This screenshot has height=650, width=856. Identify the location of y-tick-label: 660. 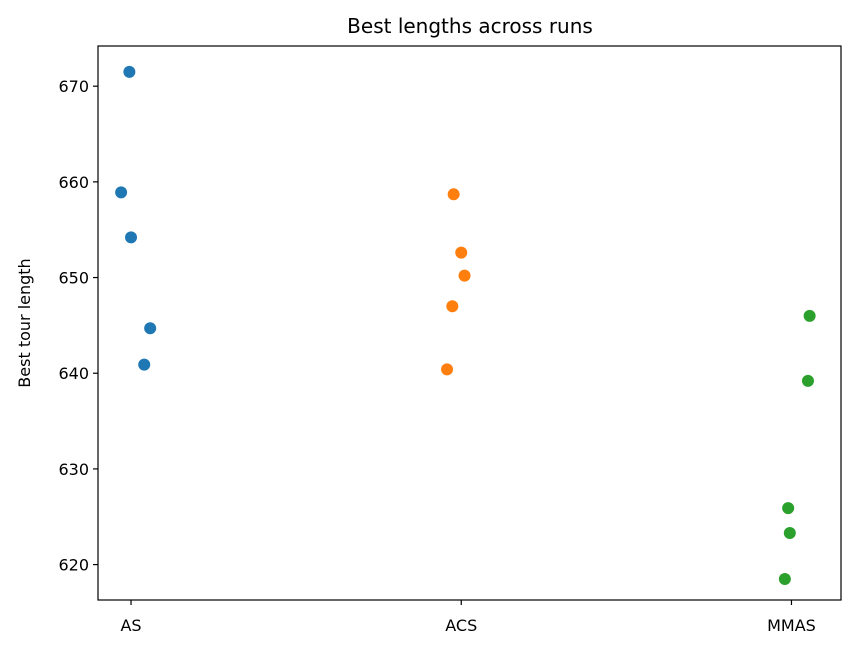
(73, 182).